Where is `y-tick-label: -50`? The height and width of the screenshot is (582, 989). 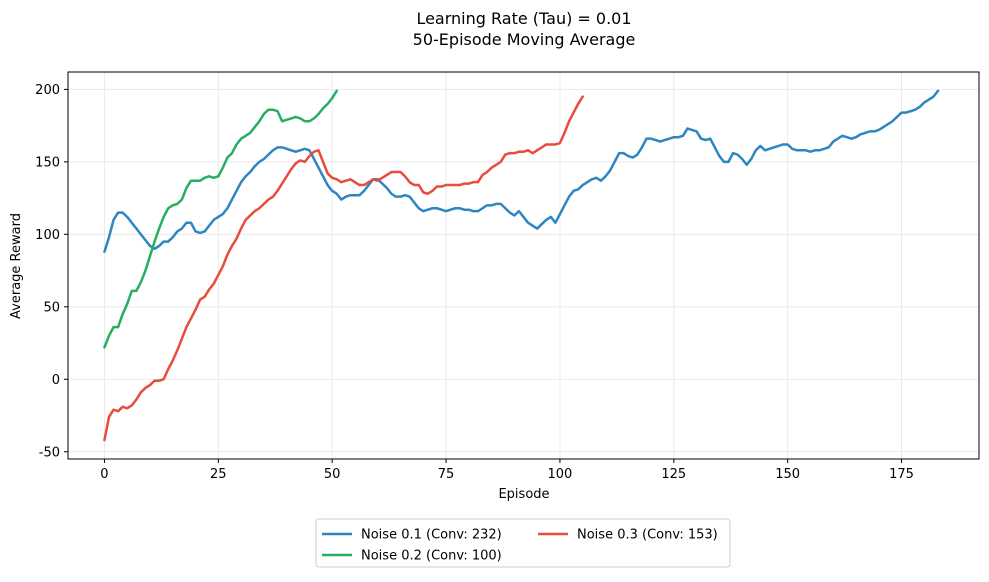 y-tick-label: -50 is located at coordinates (49, 452).